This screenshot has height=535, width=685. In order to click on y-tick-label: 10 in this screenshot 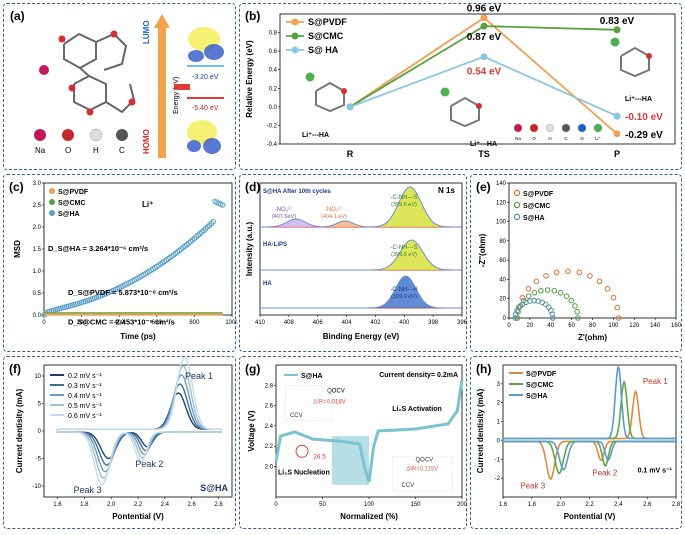, I will do `click(37, 377)`.